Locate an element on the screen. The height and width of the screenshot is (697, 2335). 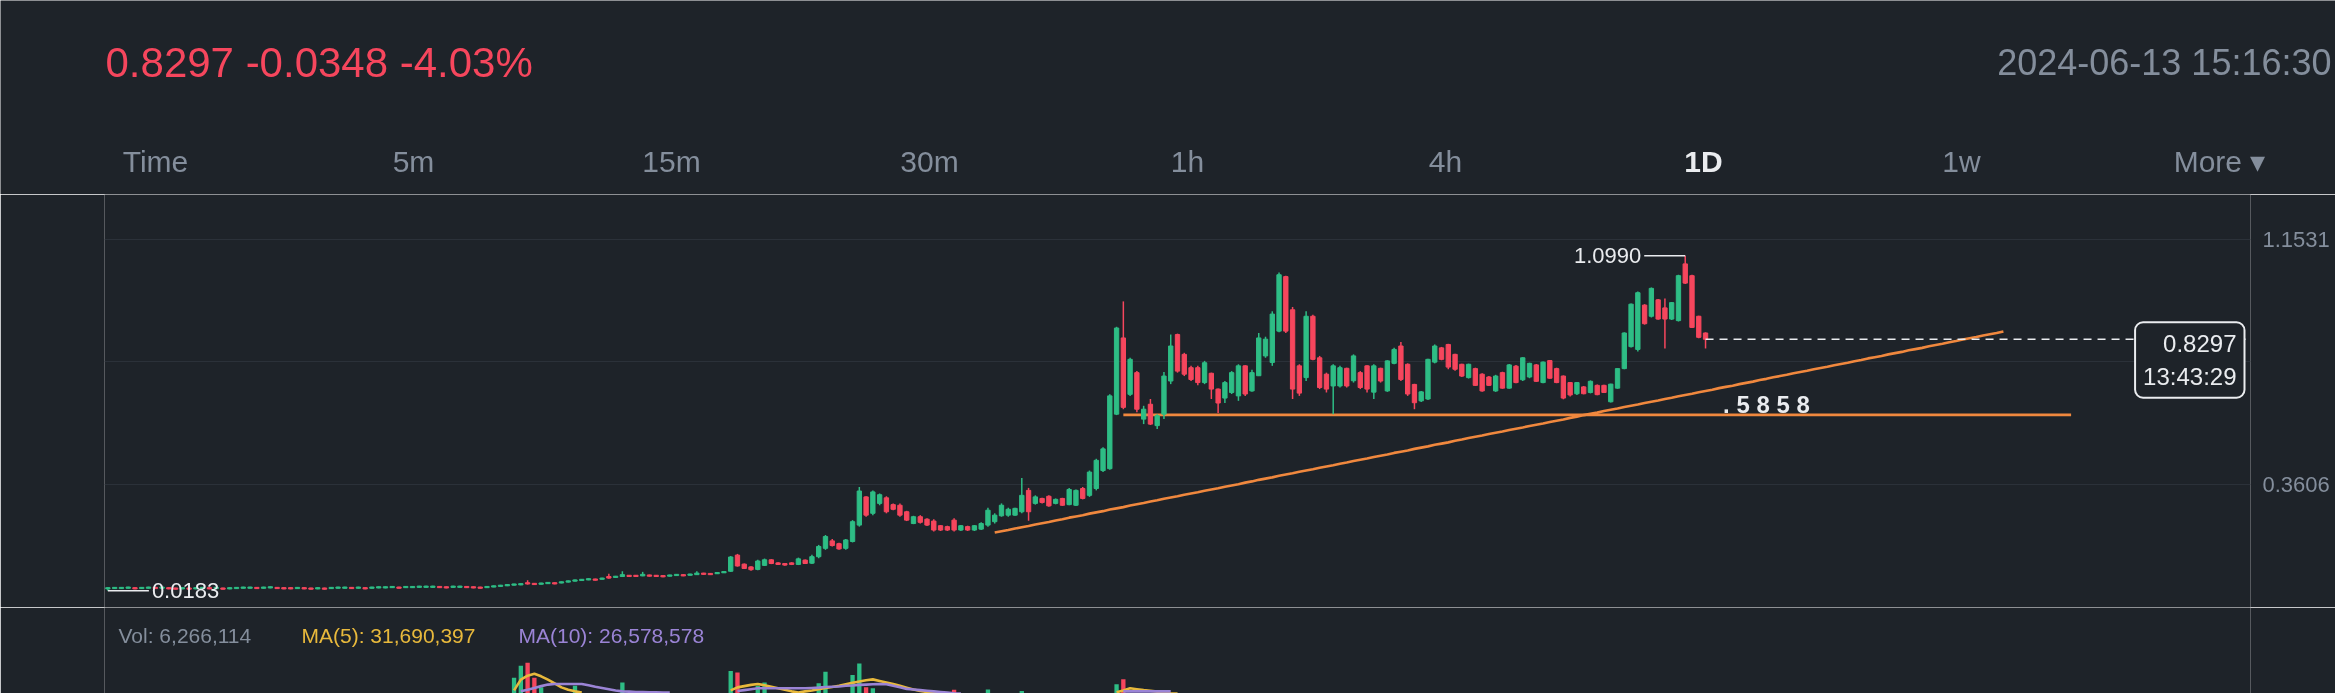
text: 5m is located at coordinates (413, 161).